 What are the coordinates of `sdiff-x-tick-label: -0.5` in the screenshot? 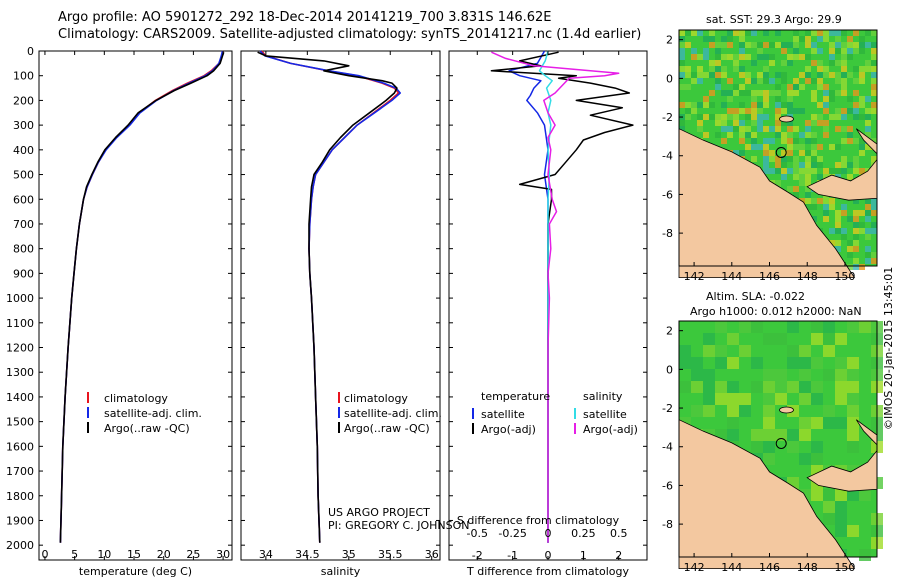 It's located at (477, 533).